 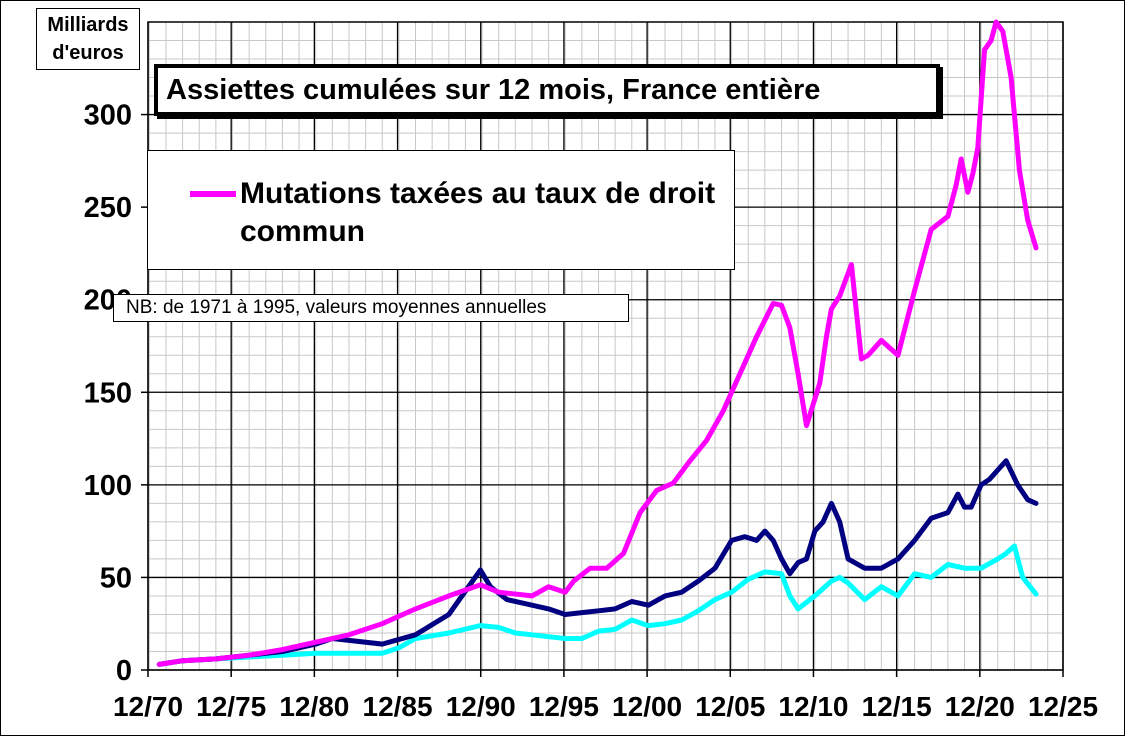 I want to click on legend: Mutations taxées au taux de droit commun, so click(x=441, y=210).